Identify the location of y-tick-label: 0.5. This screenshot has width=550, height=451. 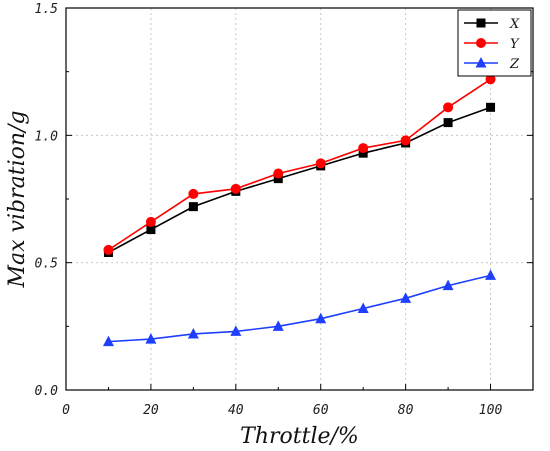
(47, 264).